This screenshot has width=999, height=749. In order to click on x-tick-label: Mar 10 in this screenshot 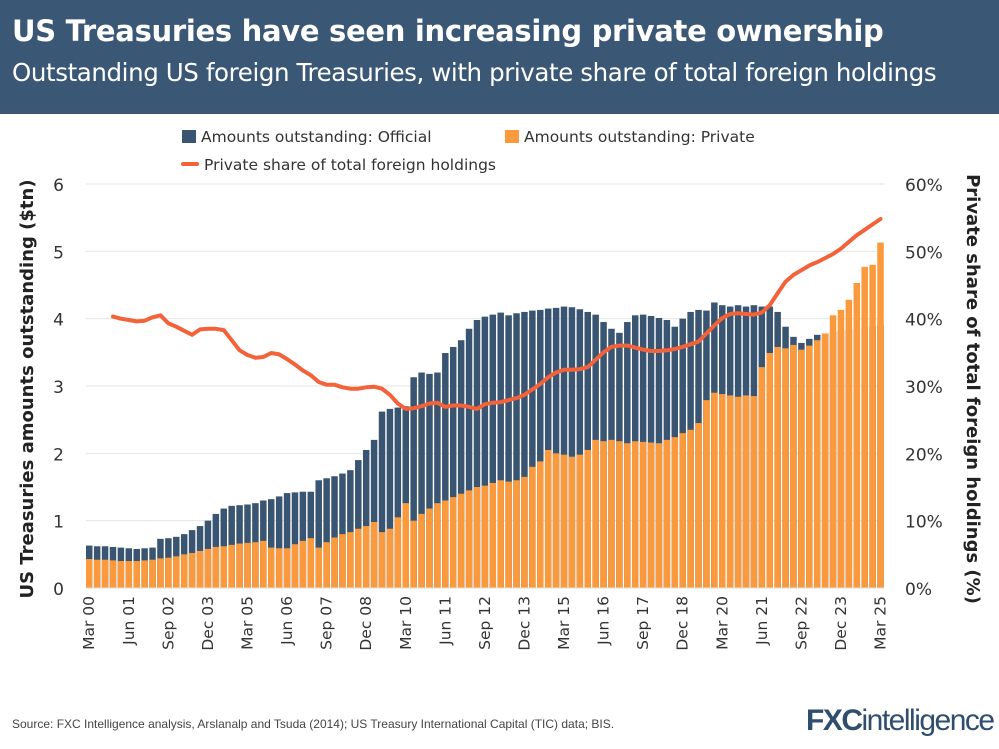, I will do `click(406, 623)`.